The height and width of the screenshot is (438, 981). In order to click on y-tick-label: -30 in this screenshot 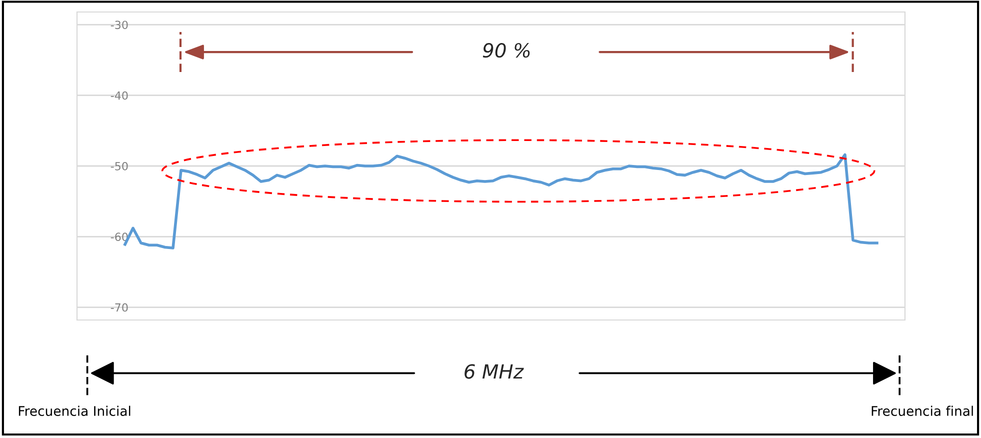, I will do `click(119, 25)`.